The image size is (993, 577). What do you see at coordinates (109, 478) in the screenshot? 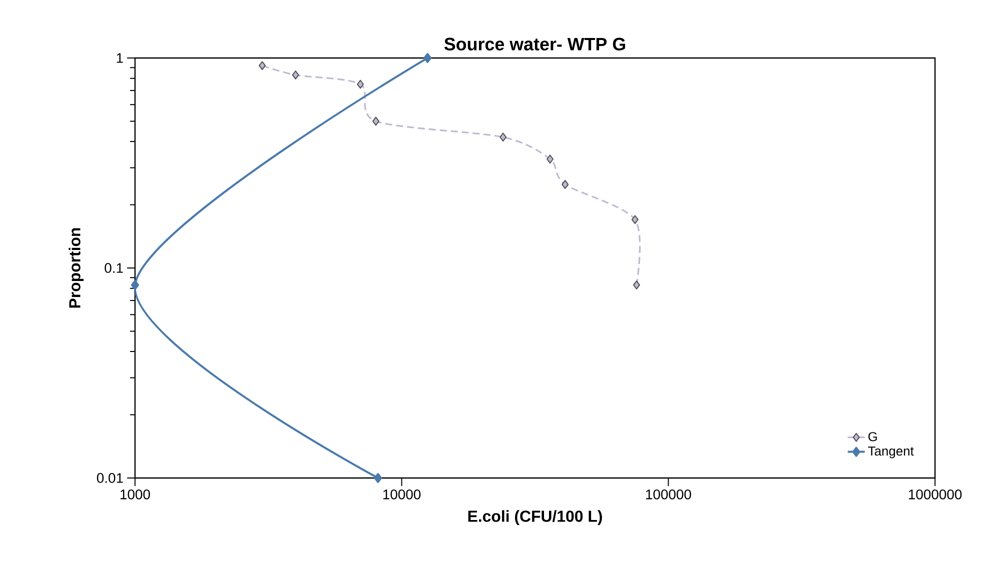
I see `y-tick-label: 0.01` at bounding box center [109, 478].